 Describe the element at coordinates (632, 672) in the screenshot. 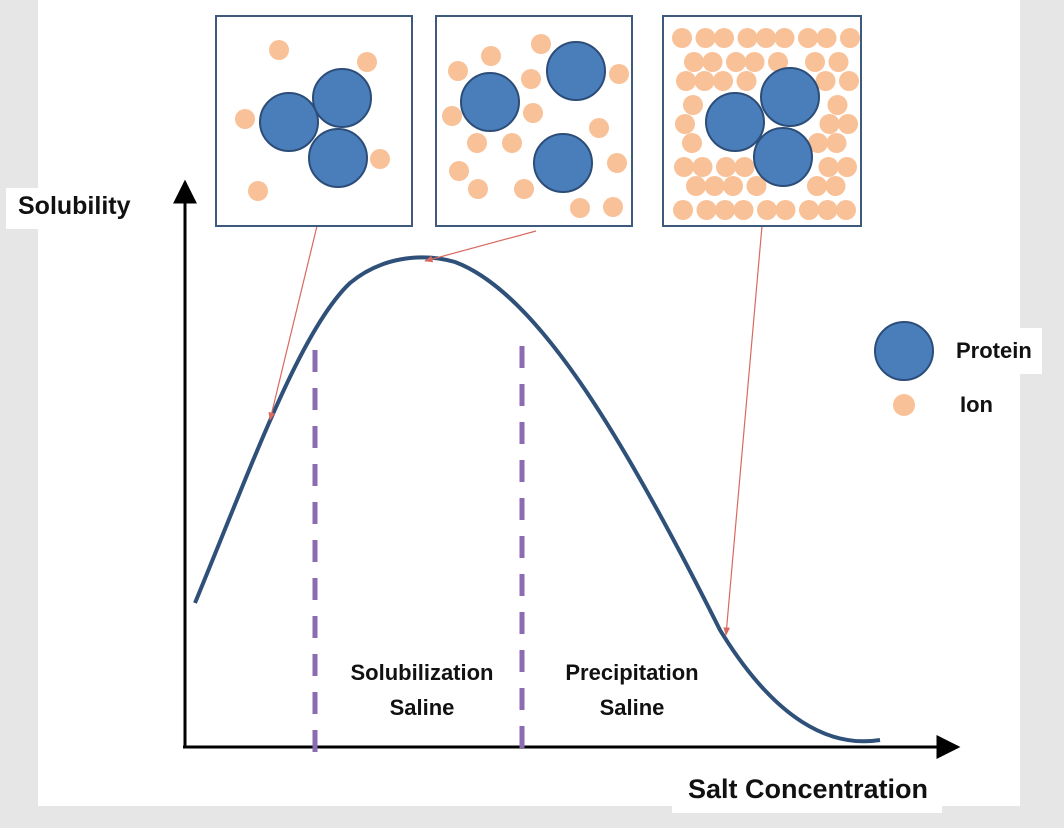

I see `region-label-line: Precipitation` at that location.